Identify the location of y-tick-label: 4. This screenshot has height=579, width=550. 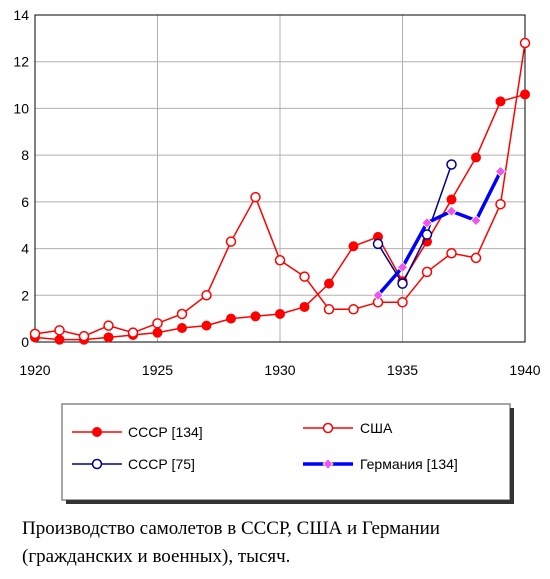
(25, 249).